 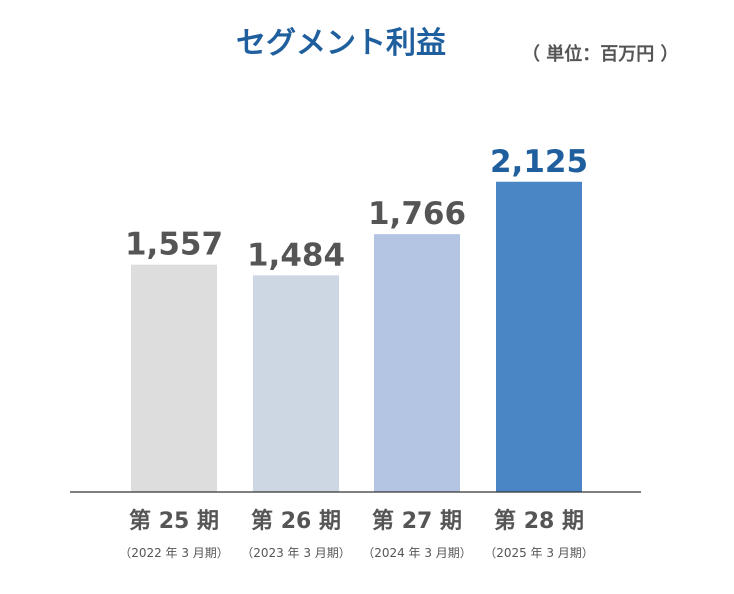 I want to click on value-label-3: 1,766, so click(x=417, y=214).